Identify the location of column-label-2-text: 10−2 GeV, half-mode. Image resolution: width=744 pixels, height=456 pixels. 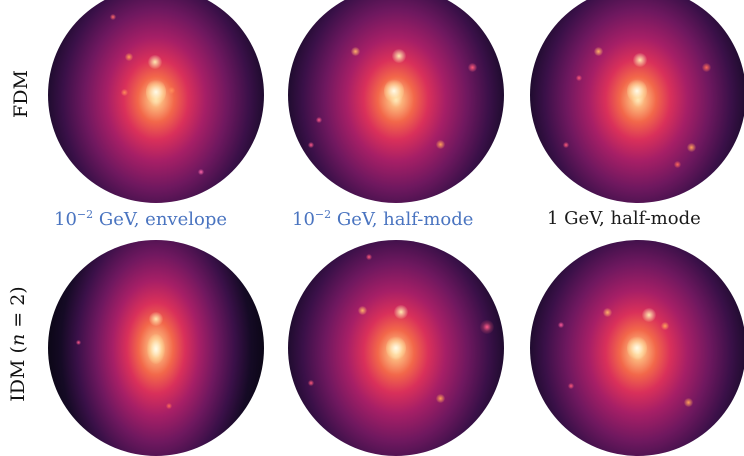
(383, 219).